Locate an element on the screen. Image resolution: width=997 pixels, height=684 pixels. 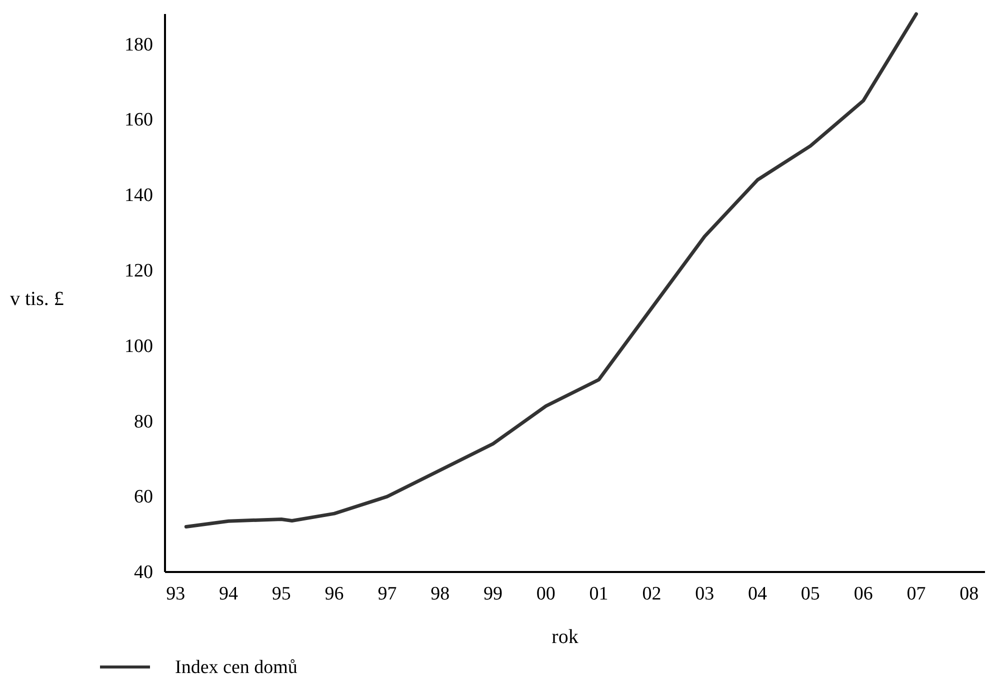
x-tick-label: 98 is located at coordinates (440, 593).